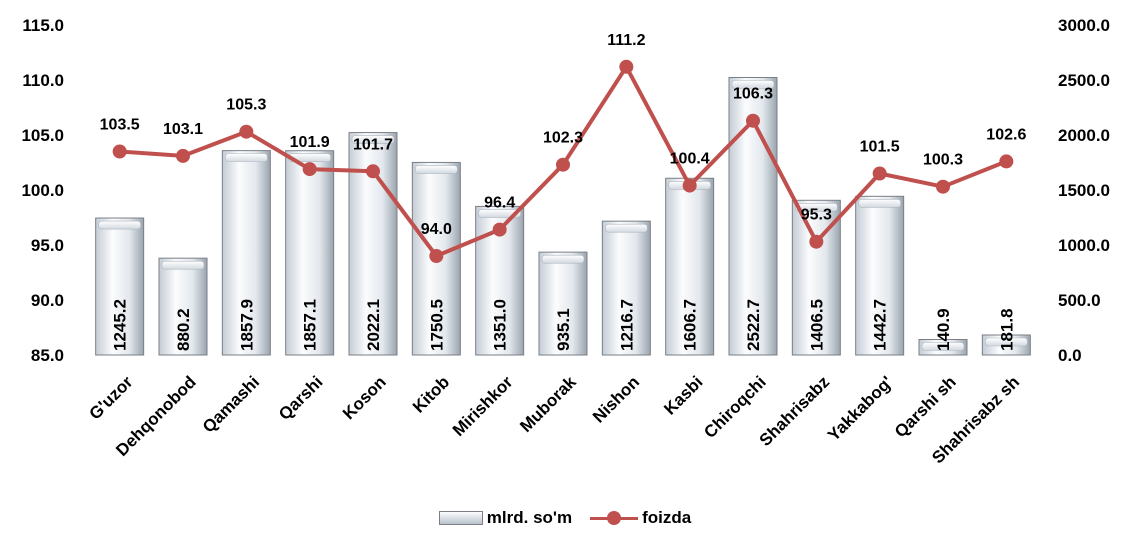 This screenshot has height=538, width=1130. I want to click on category-label: Kasbi, so click(683, 395).